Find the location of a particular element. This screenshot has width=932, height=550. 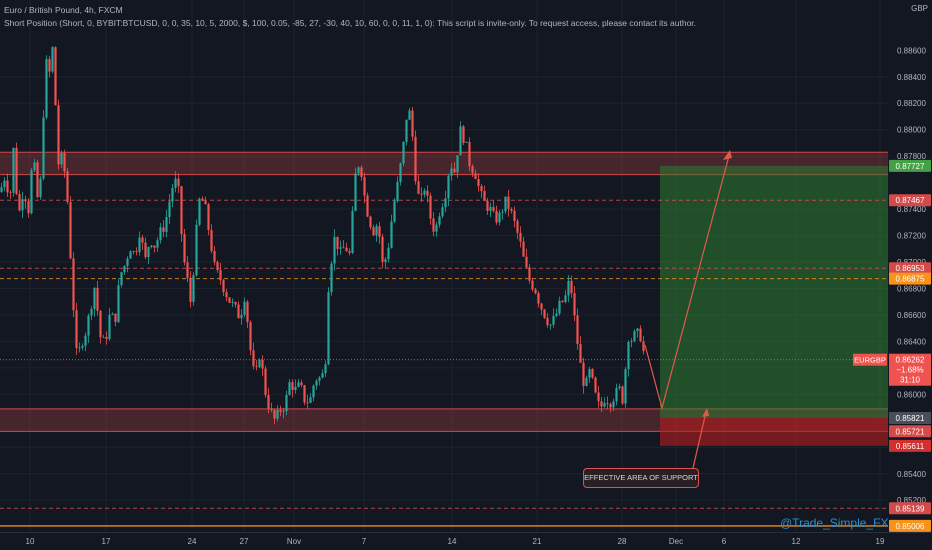

x-tick-label: 19 is located at coordinates (880, 541).